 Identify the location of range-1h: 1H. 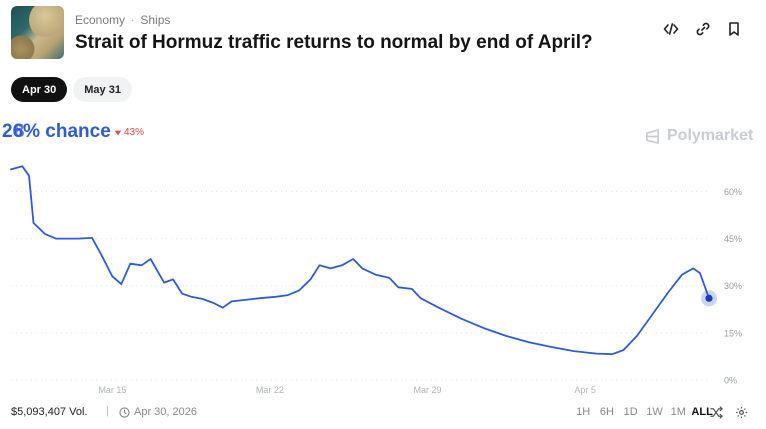
(583, 412).